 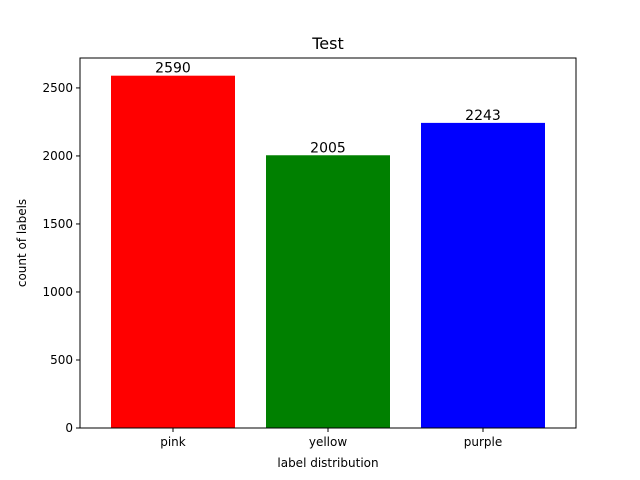 What do you see at coordinates (328, 442) in the screenshot?
I see `x-tick-label-yellow: yellow` at bounding box center [328, 442].